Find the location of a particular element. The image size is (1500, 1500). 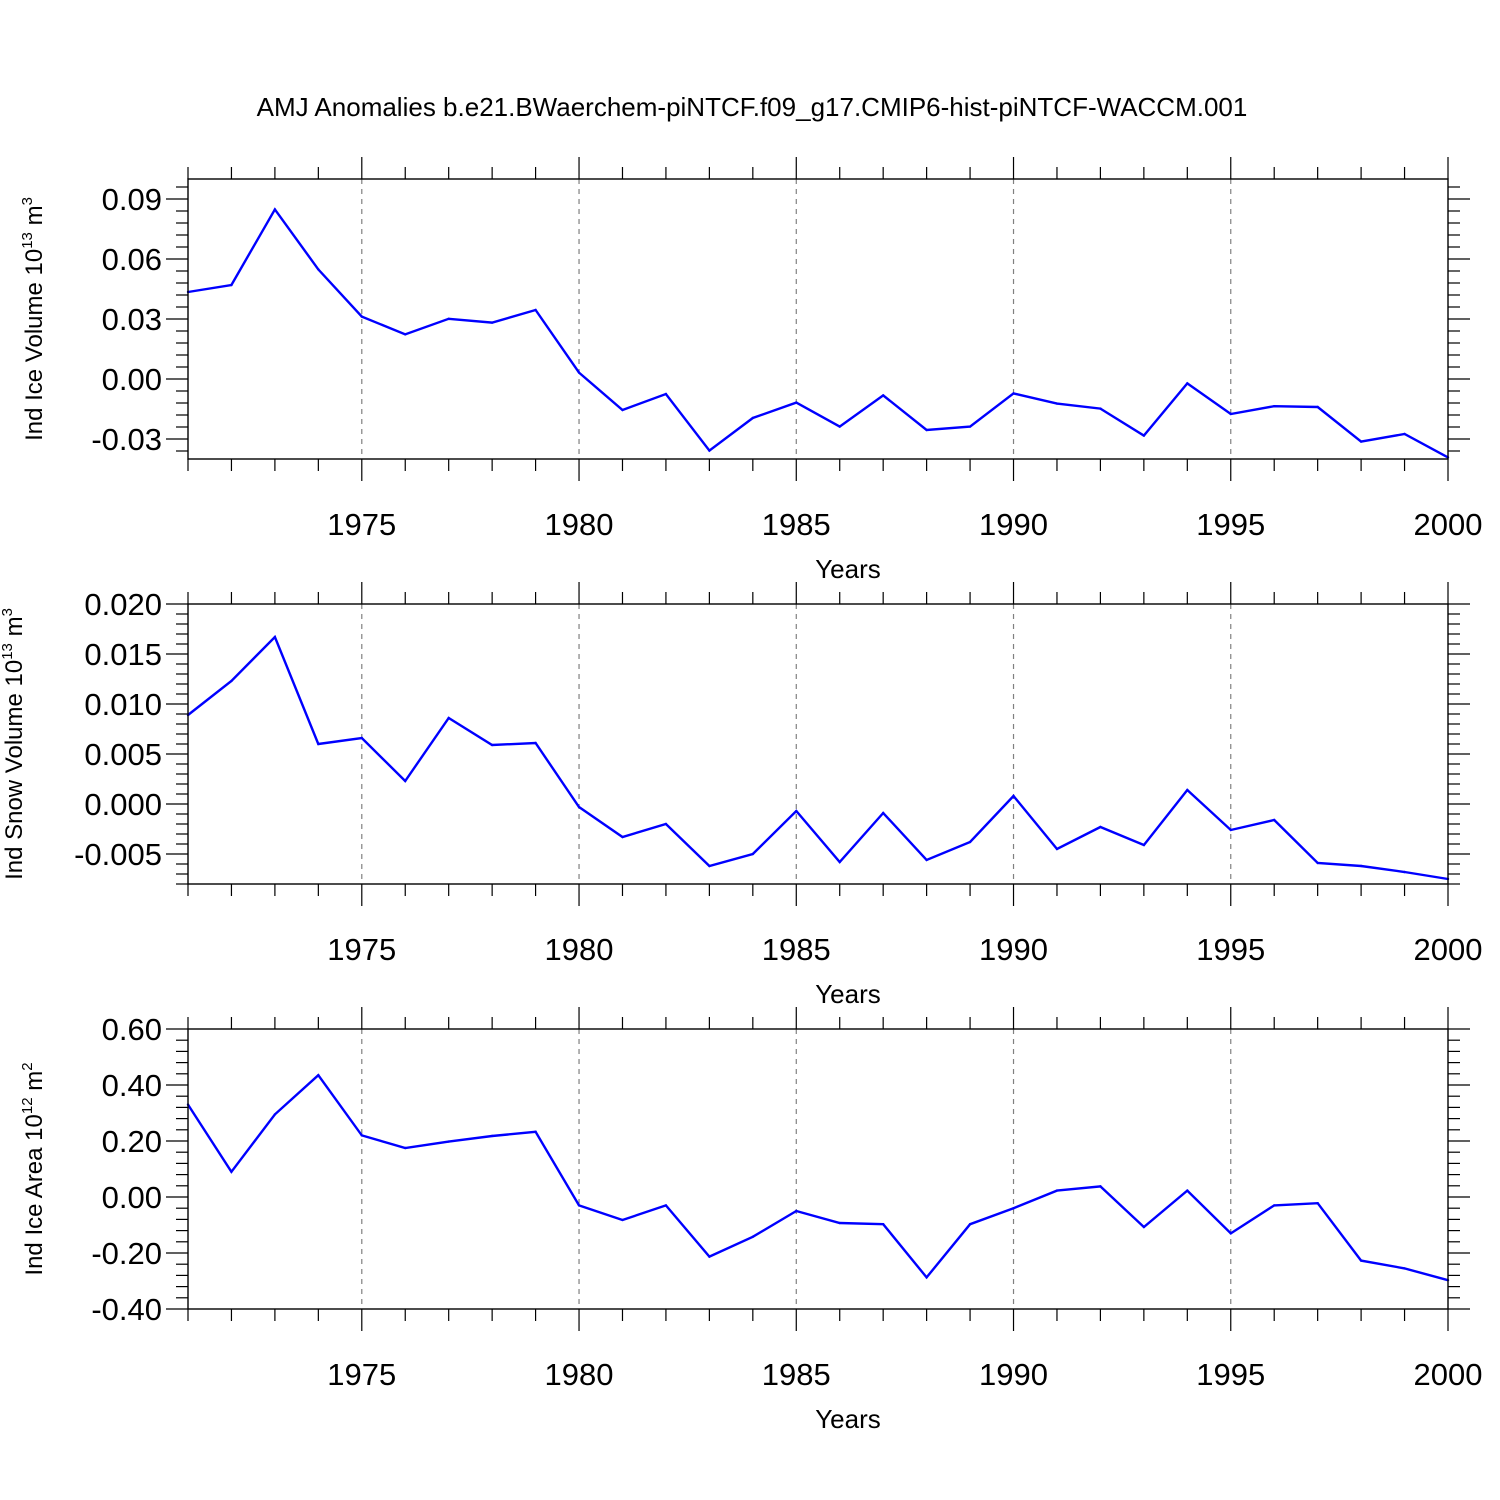

y-tick-label: 0.03 is located at coordinates (132, 319).